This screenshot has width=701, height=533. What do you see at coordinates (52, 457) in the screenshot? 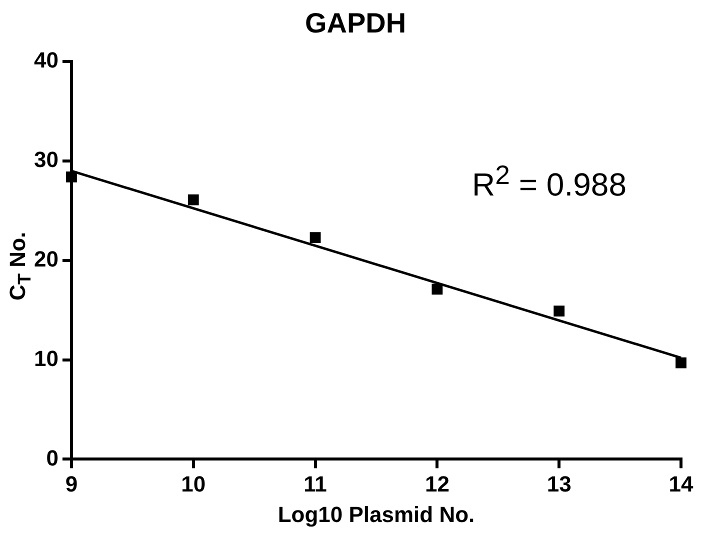
I see `y-tick-label: 0` at bounding box center [52, 457].